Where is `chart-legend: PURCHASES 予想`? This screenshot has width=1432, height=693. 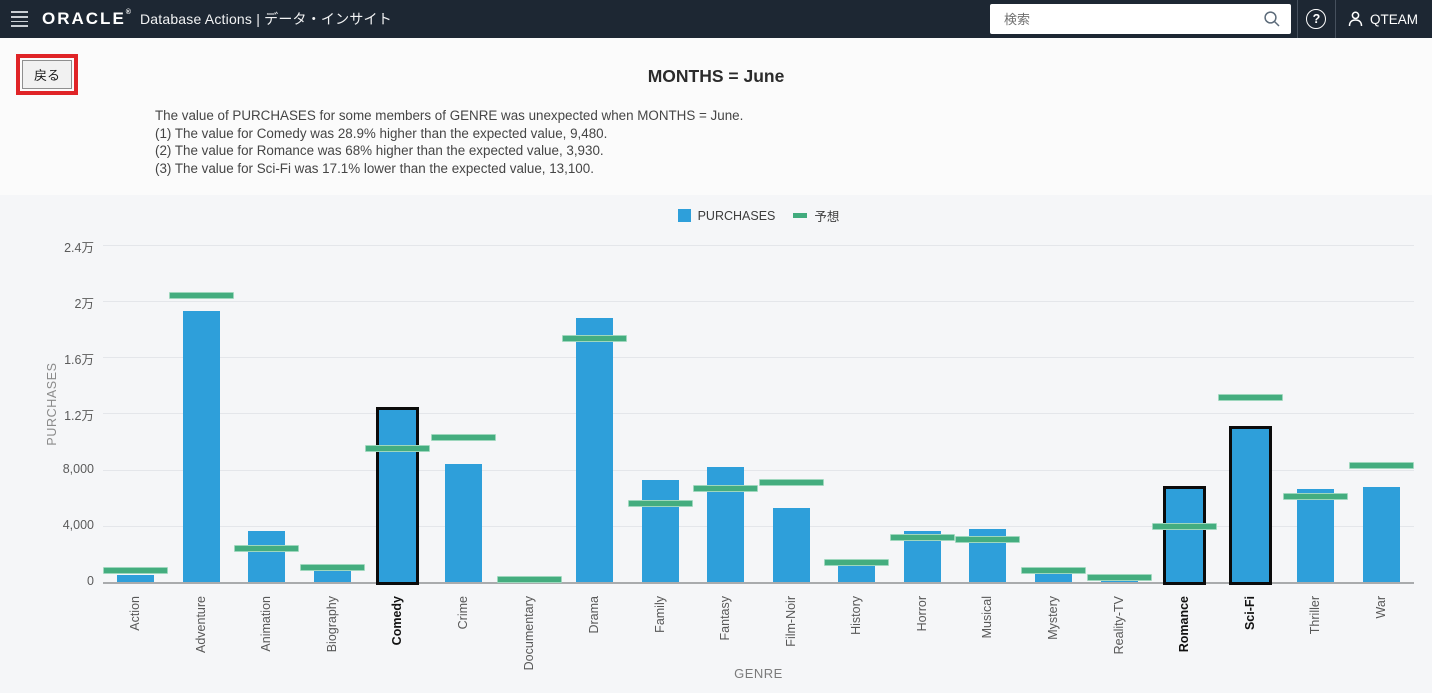 chart-legend: PURCHASES 予想 is located at coordinates (758, 215).